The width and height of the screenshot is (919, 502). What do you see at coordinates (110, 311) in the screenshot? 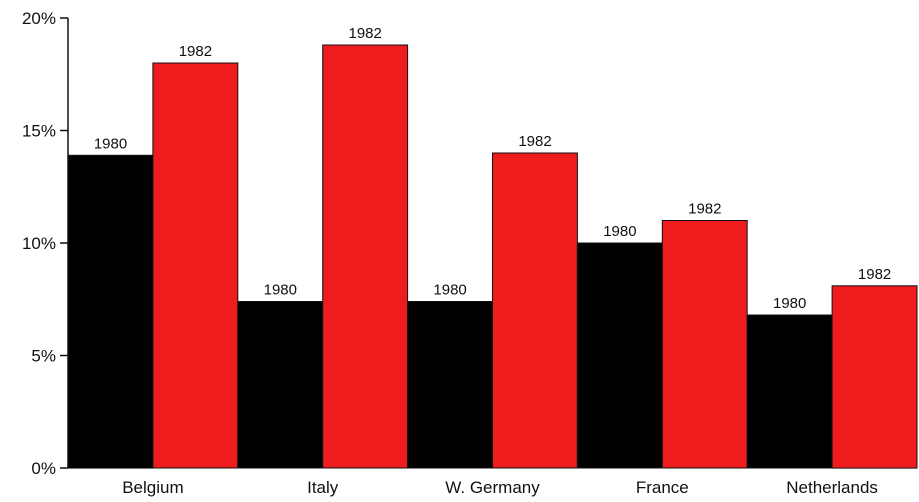
I see `bar-1980-belgium` at bounding box center [110, 311].